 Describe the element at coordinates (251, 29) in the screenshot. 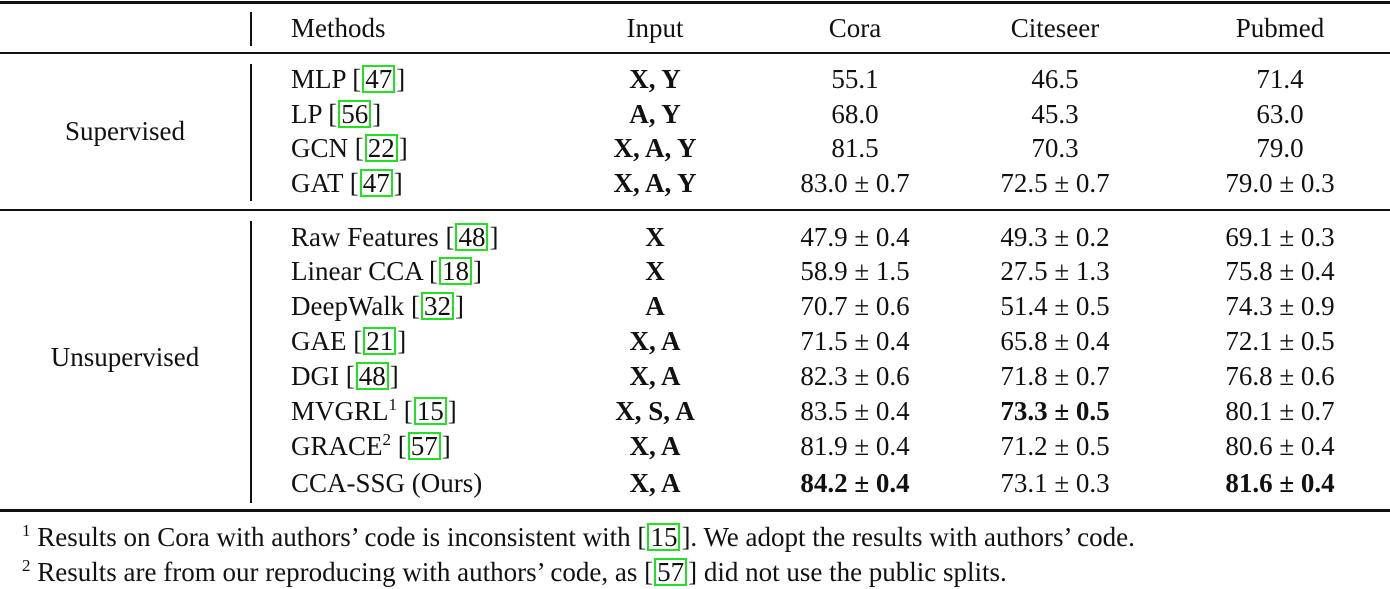

I see `header-vertical-separator` at that location.